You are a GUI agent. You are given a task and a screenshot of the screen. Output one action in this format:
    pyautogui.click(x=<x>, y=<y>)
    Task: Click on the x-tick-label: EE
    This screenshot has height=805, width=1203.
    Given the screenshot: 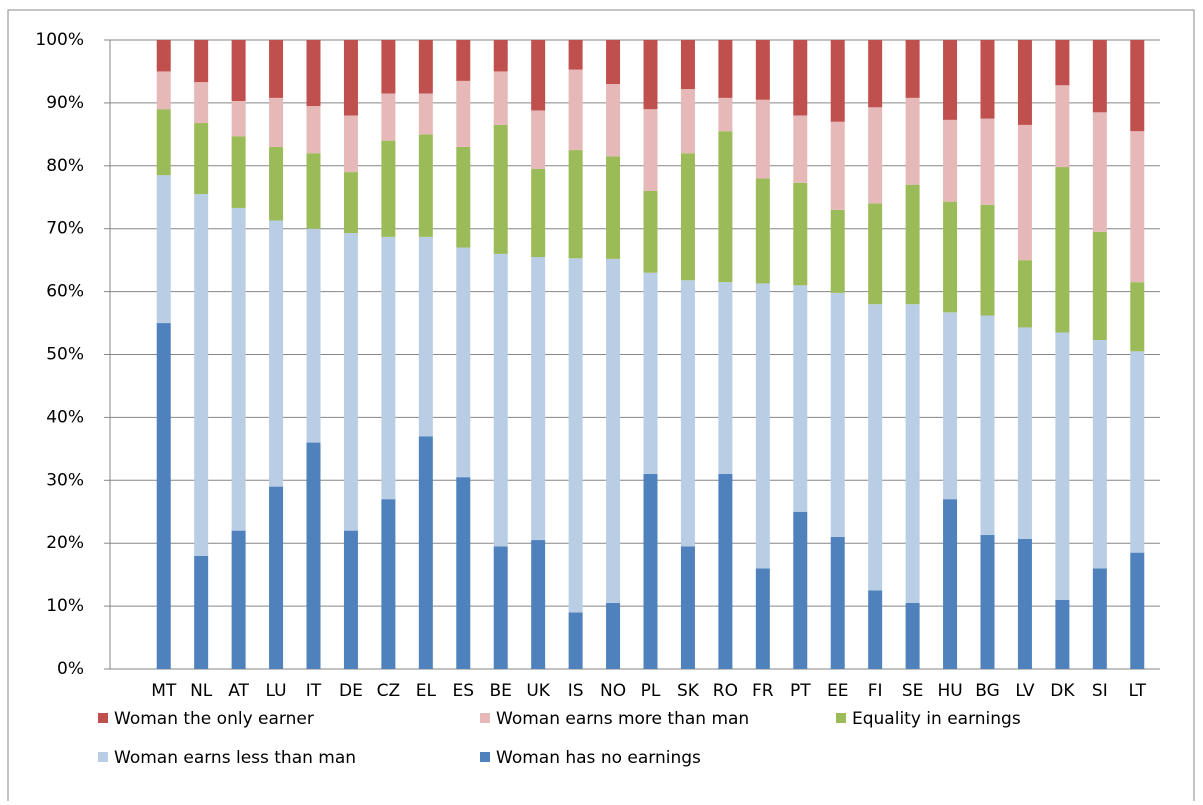 What is the action you would take?
    pyautogui.click(x=837, y=691)
    